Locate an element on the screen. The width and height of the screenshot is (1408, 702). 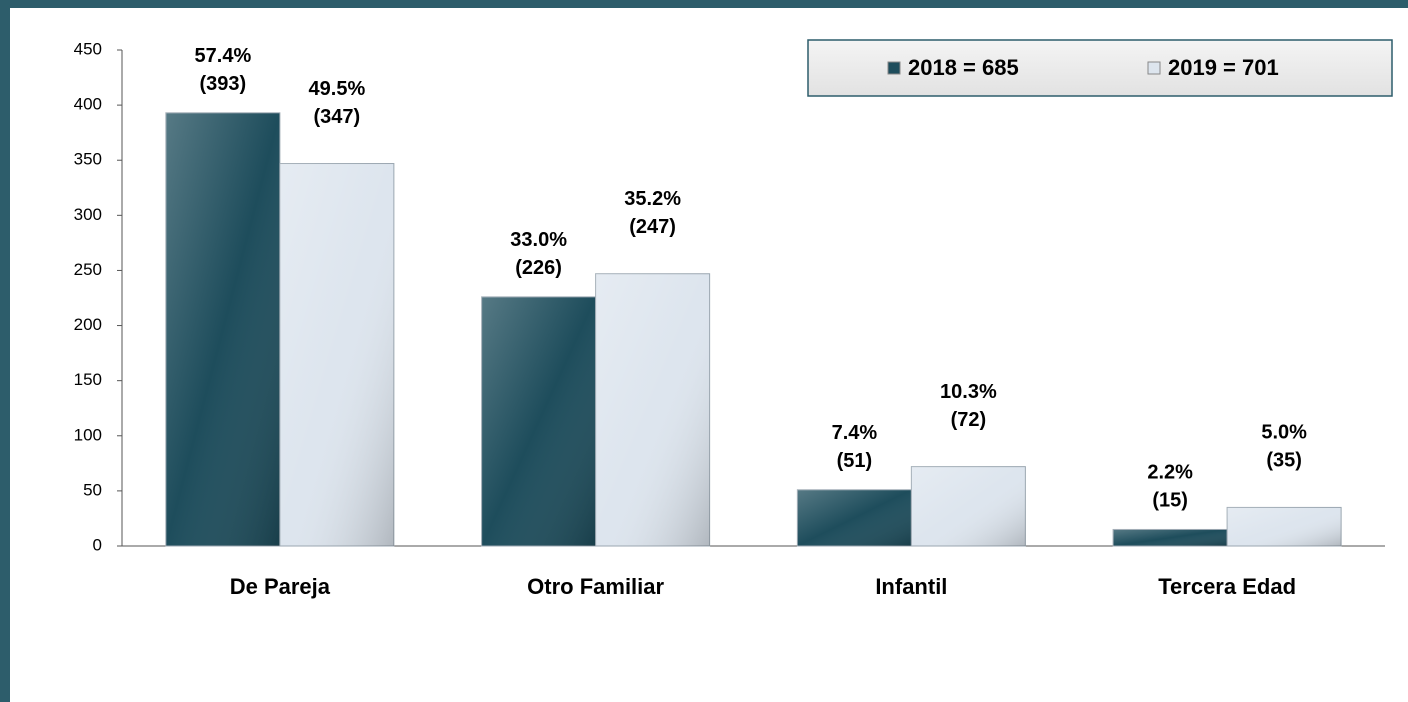
x-tick-label: Tercera Edad is located at coordinates (1227, 586).